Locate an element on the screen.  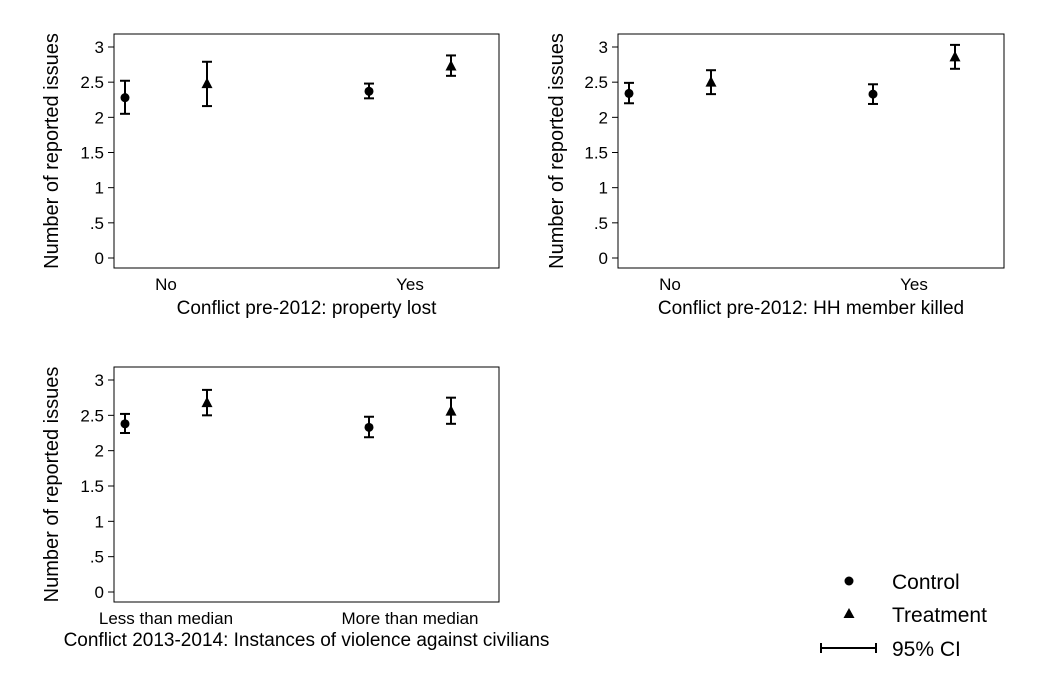
legend-control-label: Control is located at coordinates (926, 582).